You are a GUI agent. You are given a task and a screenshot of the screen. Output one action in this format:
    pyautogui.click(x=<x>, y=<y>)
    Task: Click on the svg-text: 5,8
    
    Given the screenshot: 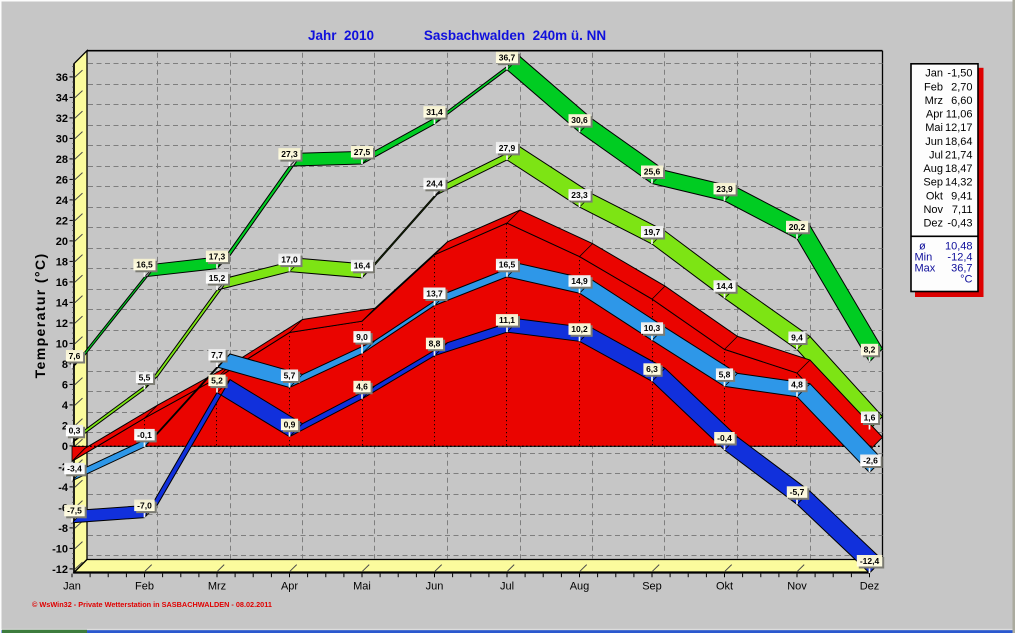 What is the action you would take?
    pyautogui.click(x=725, y=374)
    